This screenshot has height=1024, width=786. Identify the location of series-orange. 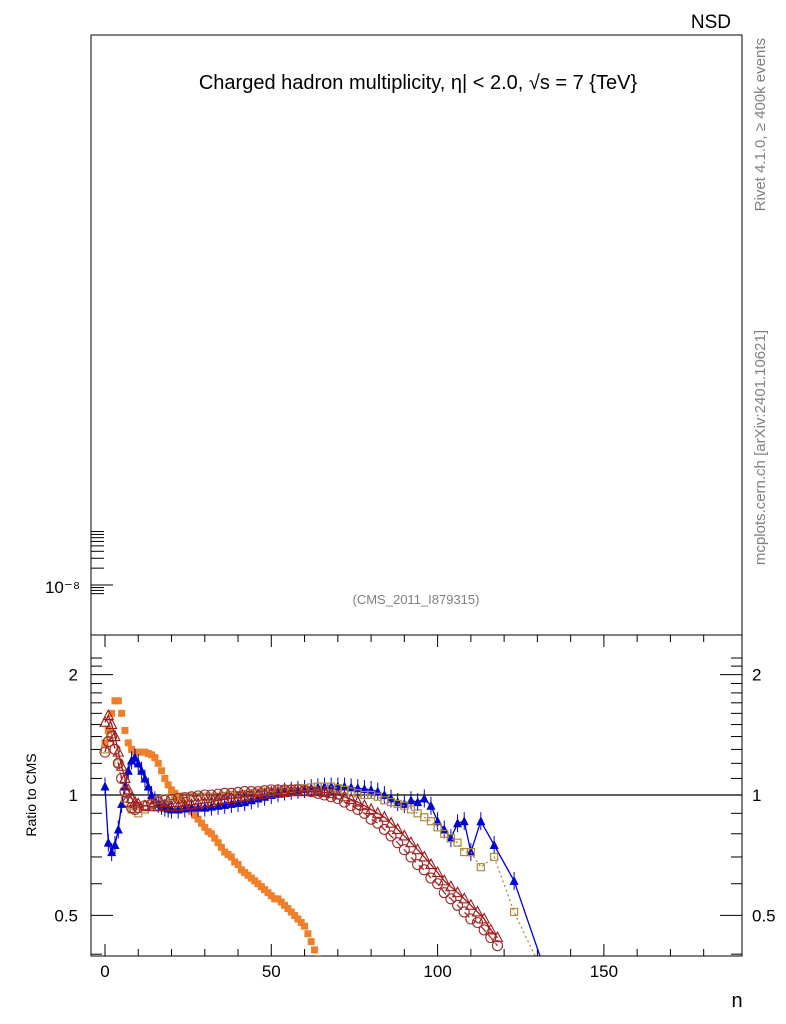
(214, 841).